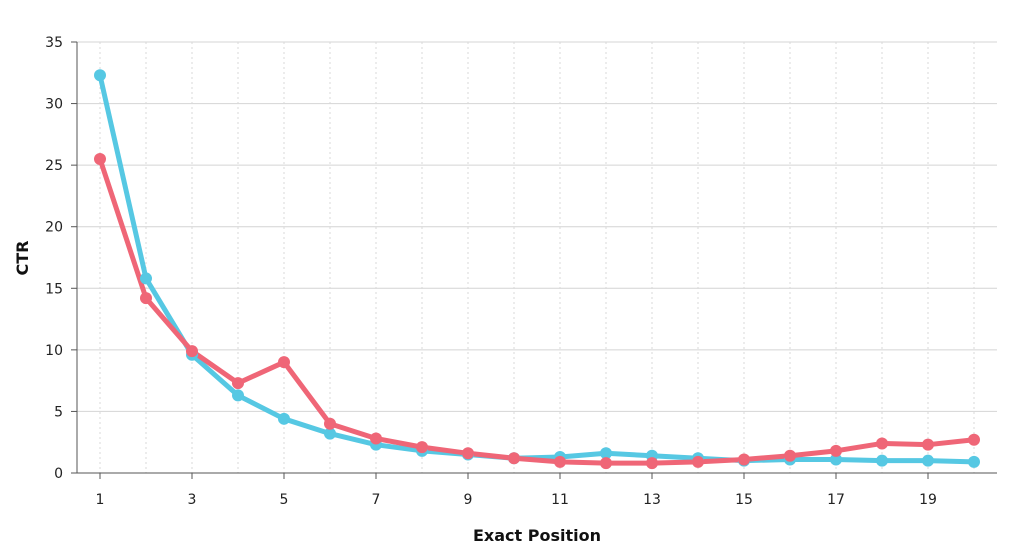 This screenshot has width=1024, height=548. Describe the element at coordinates (284, 500) in the screenshot. I see `x-tick-label: 5` at that location.